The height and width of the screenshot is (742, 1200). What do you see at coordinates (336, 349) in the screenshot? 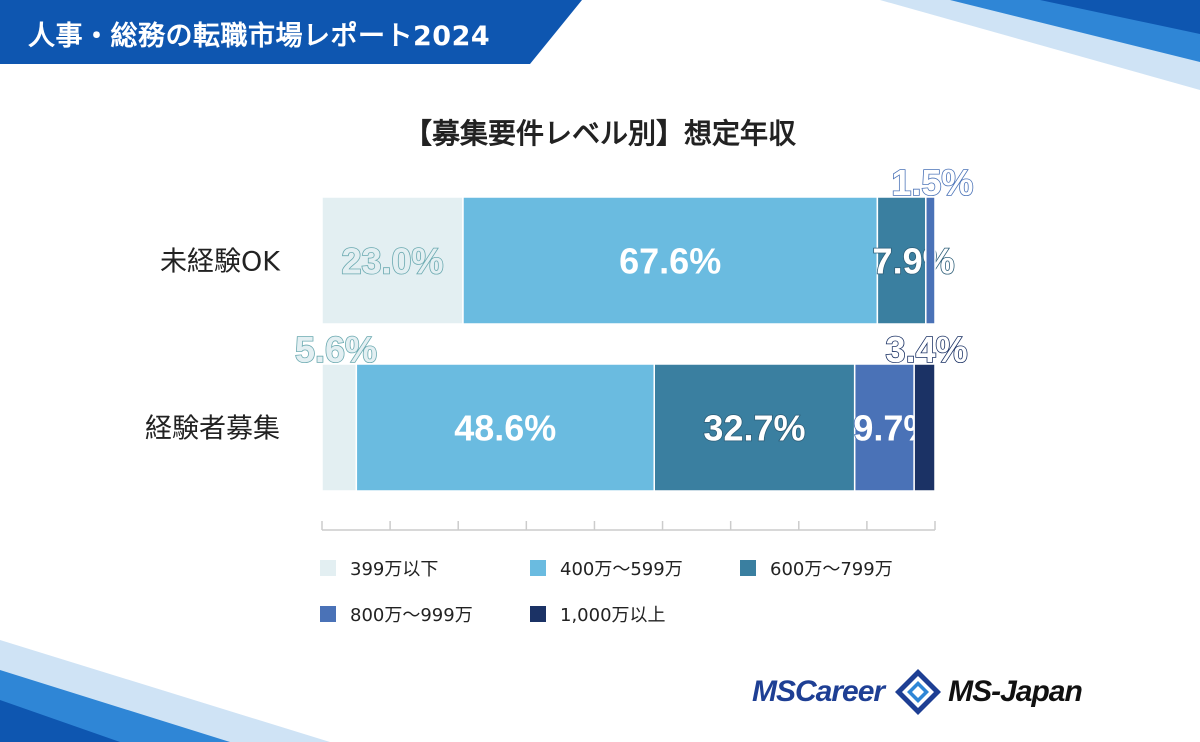
I see `data-label: 5.6%` at bounding box center [336, 349].